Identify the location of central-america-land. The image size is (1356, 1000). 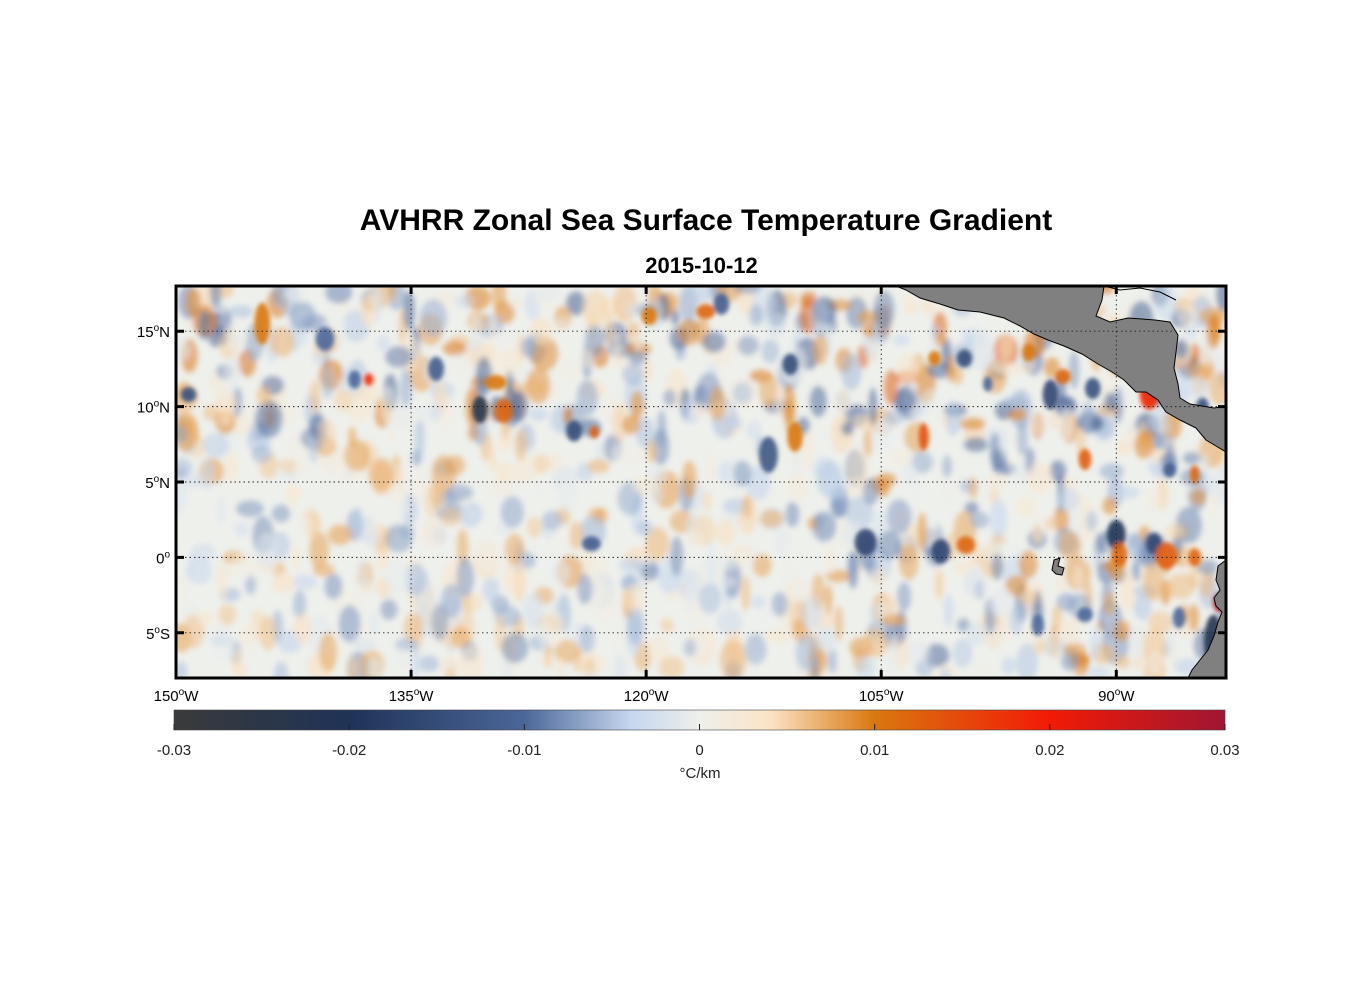
(1060, 369).